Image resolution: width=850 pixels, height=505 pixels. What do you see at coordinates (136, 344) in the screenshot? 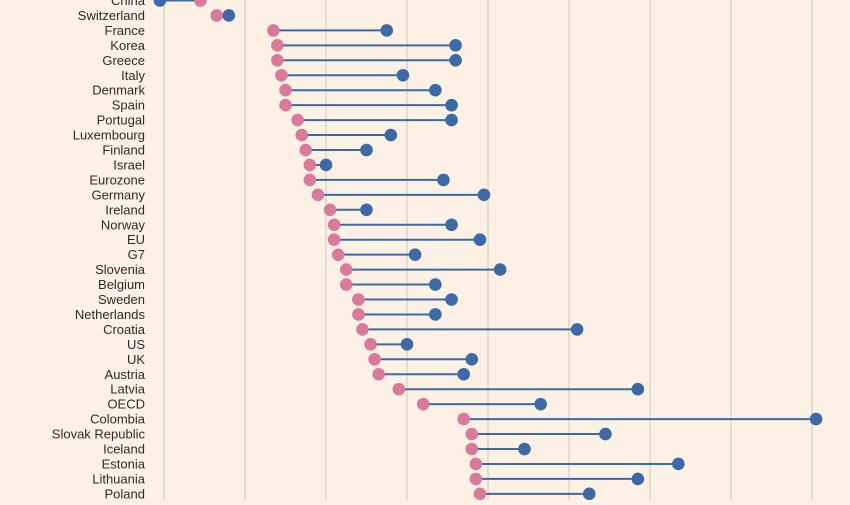
I see `category-label: US` at bounding box center [136, 344].